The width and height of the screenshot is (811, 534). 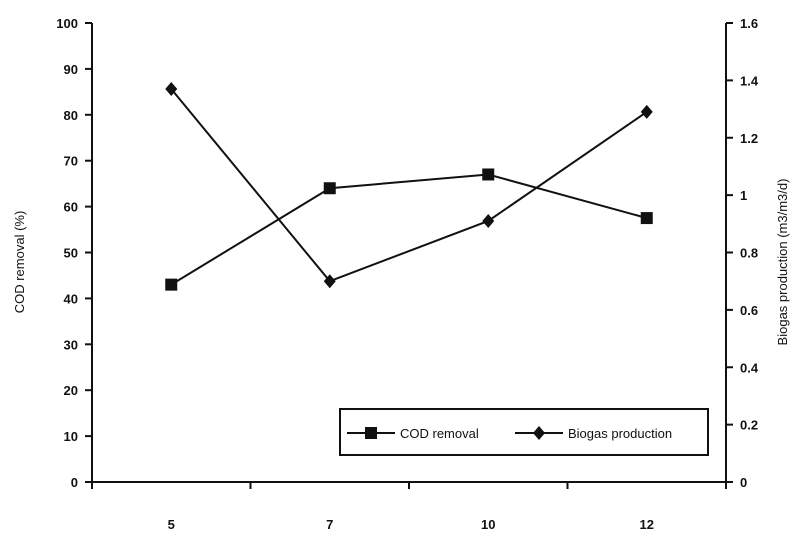 What do you see at coordinates (439, 433) in the screenshot?
I see `legend-label: COD removal` at bounding box center [439, 433].